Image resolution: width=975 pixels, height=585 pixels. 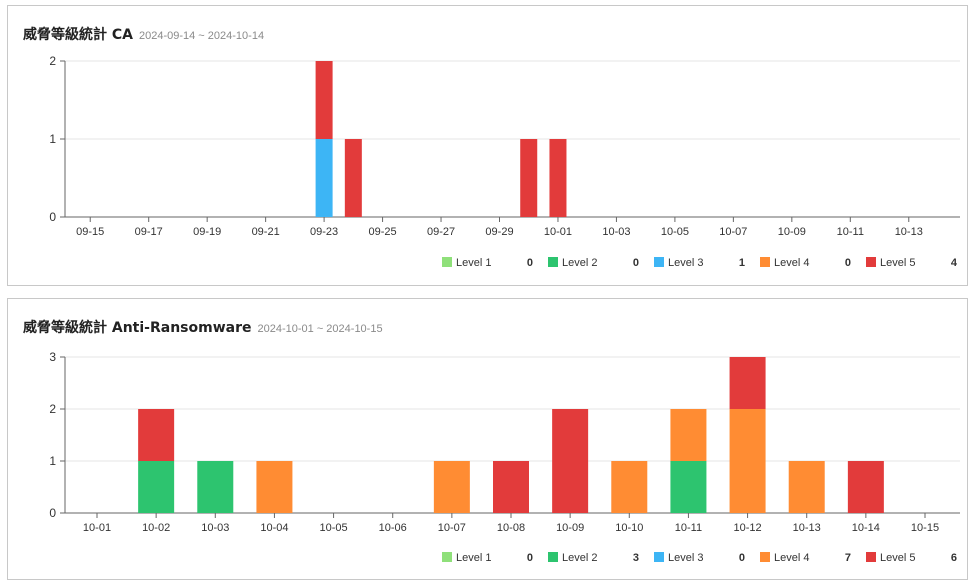 I want to click on legend-total-level-2: 3, so click(x=636, y=558).